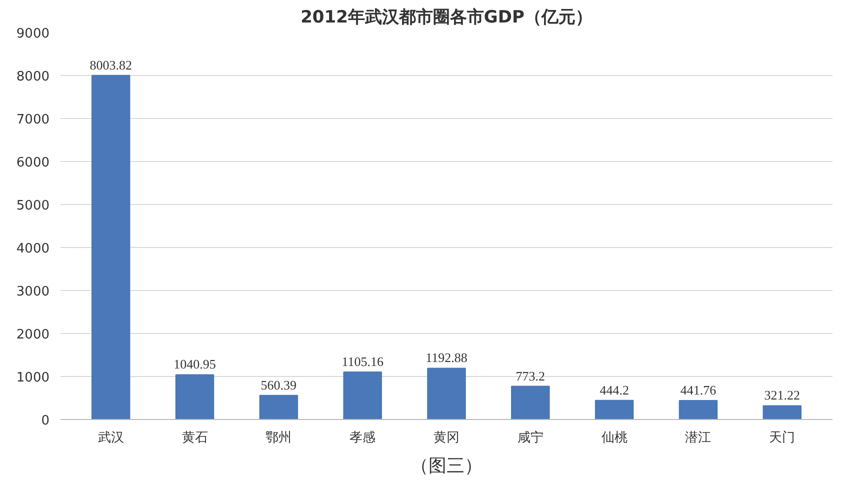 This screenshot has height=481, width=862. Describe the element at coordinates (33, 335) in the screenshot. I see `y-tick-label: 2000` at that location.